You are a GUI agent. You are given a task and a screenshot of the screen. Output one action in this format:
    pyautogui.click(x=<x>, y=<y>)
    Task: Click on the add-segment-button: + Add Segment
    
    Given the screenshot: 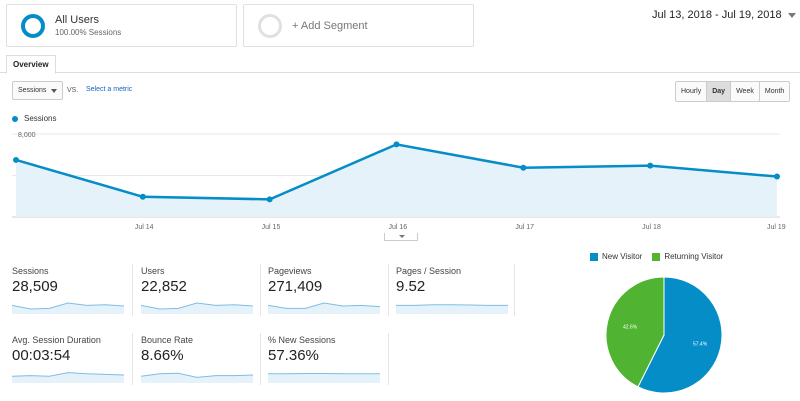 What is the action you would take?
    pyautogui.click(x=358, y=25)
    